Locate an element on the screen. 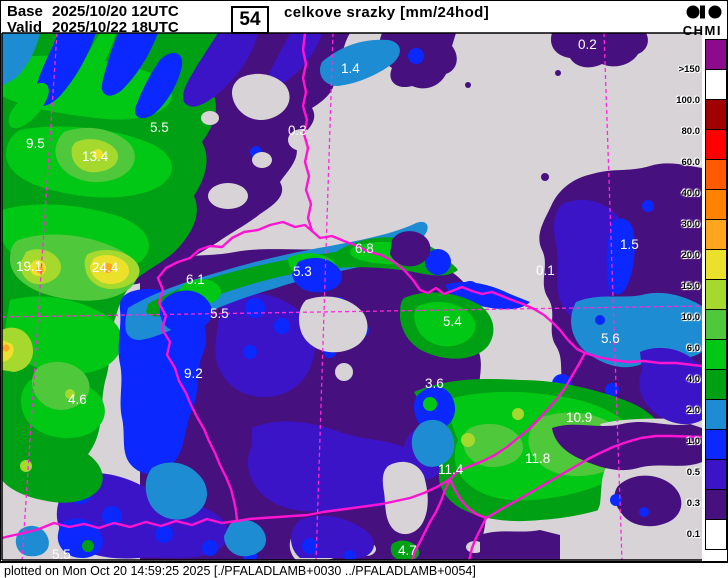  chmi-logo-text: CHMI is located at coordinates (702, 30).